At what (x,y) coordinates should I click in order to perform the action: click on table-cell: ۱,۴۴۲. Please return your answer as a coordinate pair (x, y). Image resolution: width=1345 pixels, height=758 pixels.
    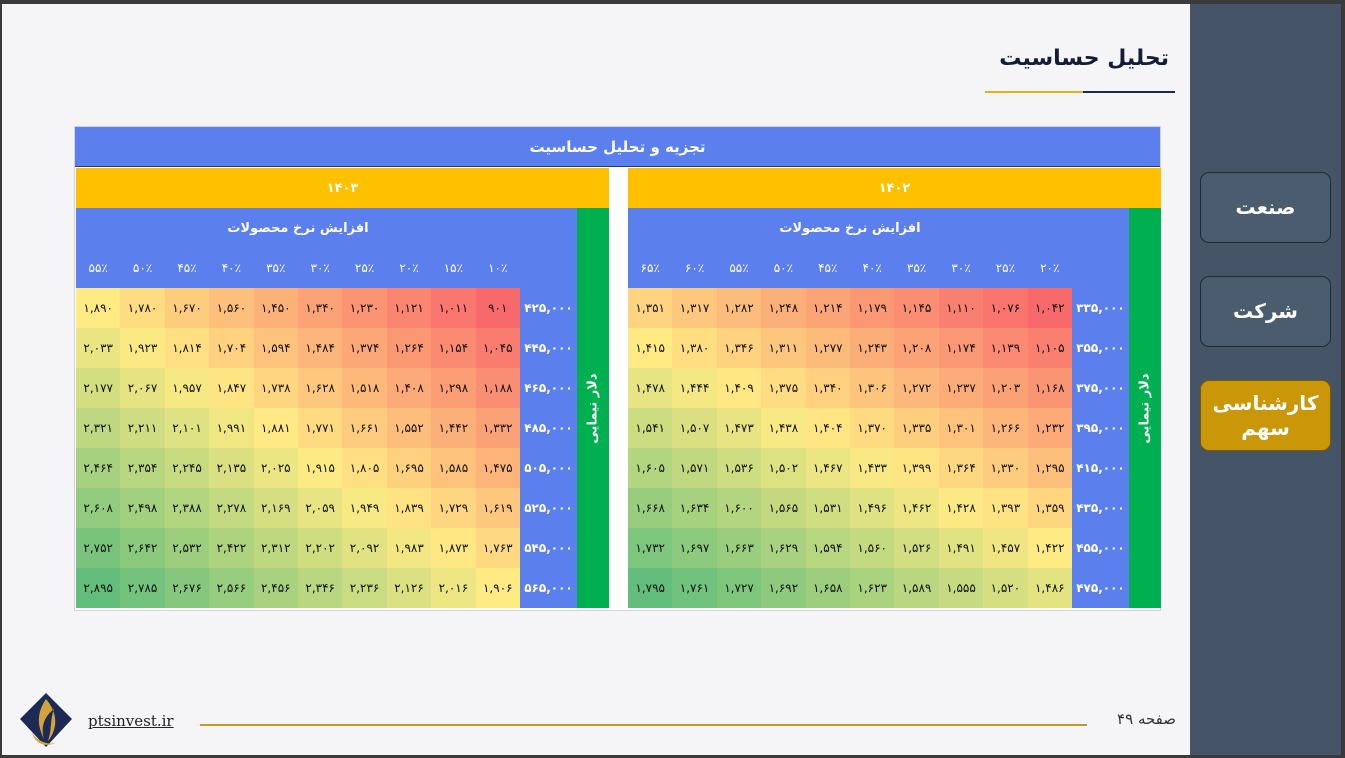
    Looking at the image, I should click on (453, 428).